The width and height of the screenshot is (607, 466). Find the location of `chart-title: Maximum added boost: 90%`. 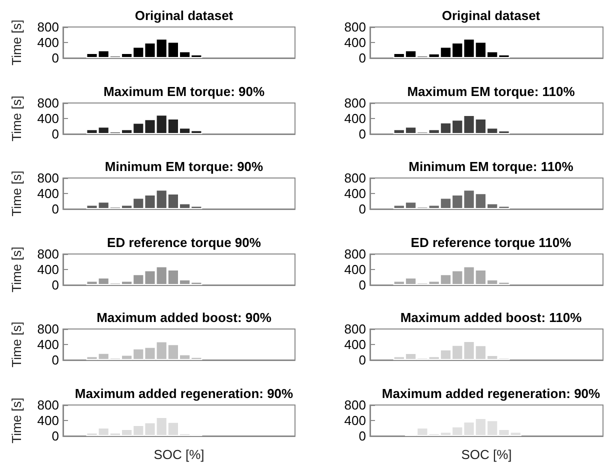

chart-title: Maximum added boost: 90% is located at coordinates (184, 317).